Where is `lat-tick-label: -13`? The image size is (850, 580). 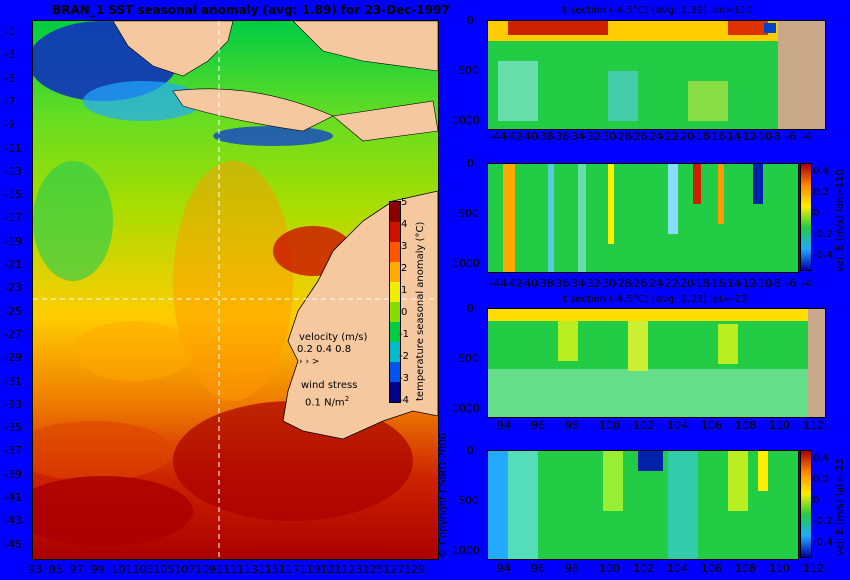
lat-tick-label: -13 is located at coordinates (13, 171).